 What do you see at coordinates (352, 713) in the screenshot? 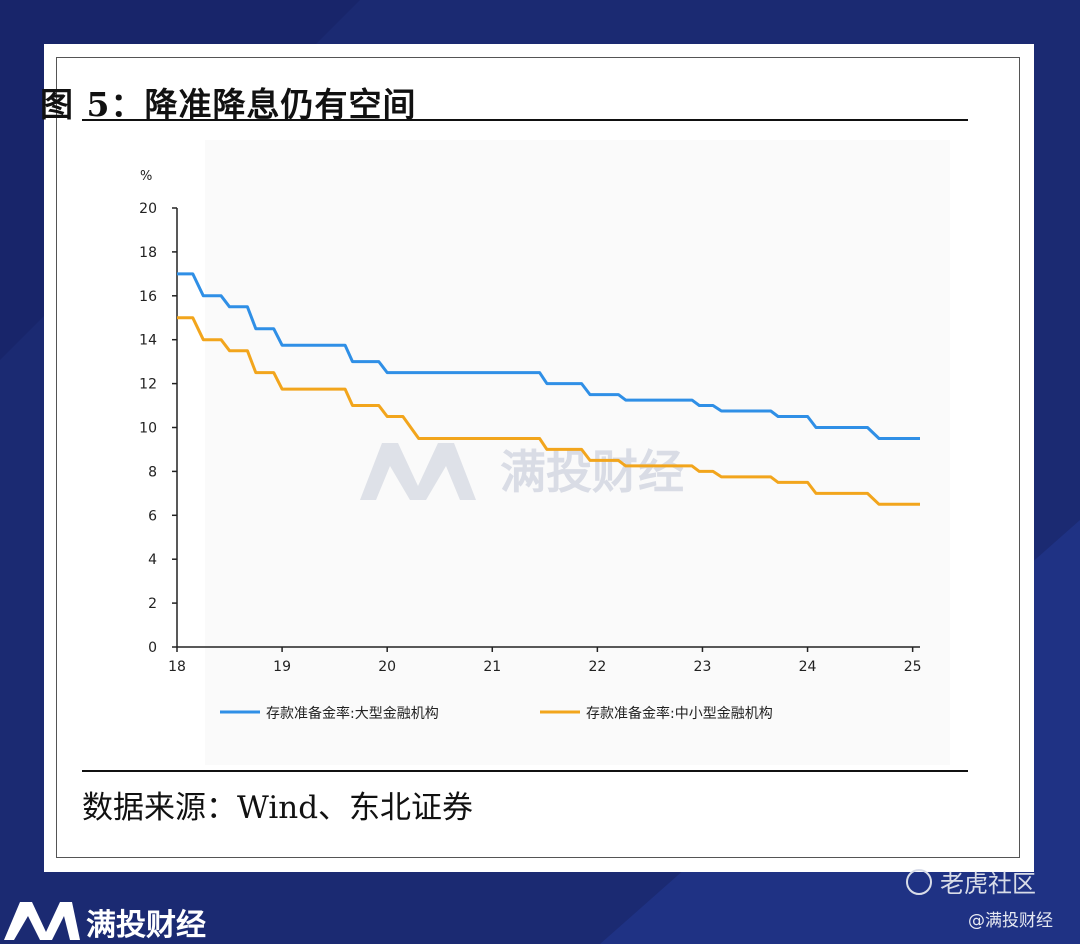
I see `legend-label-large: 存款准备金率:大型金融机构` at bounding box center [352, 713].